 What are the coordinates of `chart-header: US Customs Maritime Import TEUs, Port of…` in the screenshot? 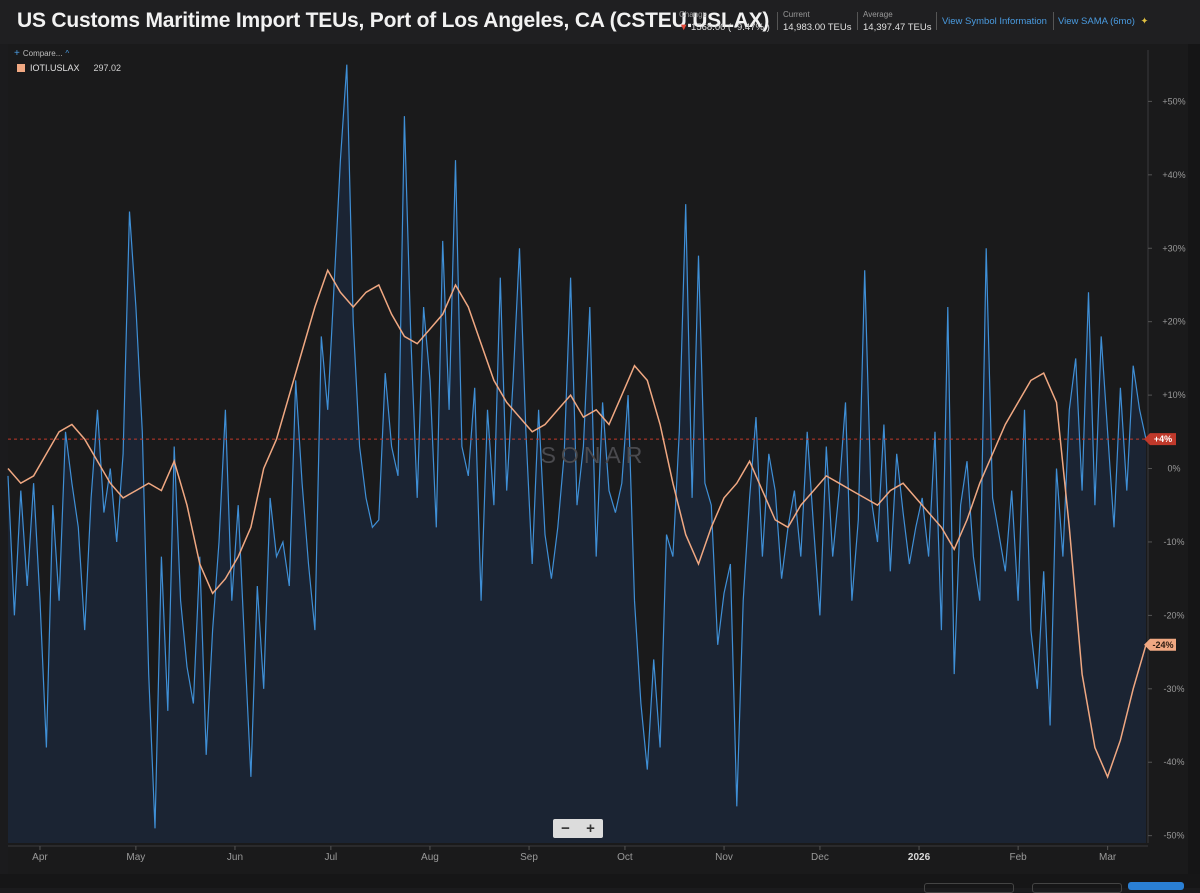 It's located at (600, 22).